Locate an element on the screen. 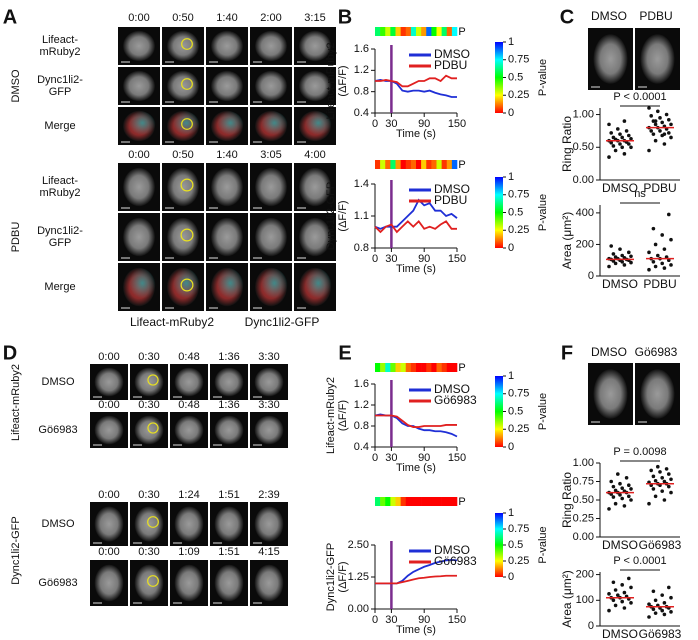 The image size is (698, 640). channel-label: Lifeact-mRuby2 is located at coordinates (16, 402).